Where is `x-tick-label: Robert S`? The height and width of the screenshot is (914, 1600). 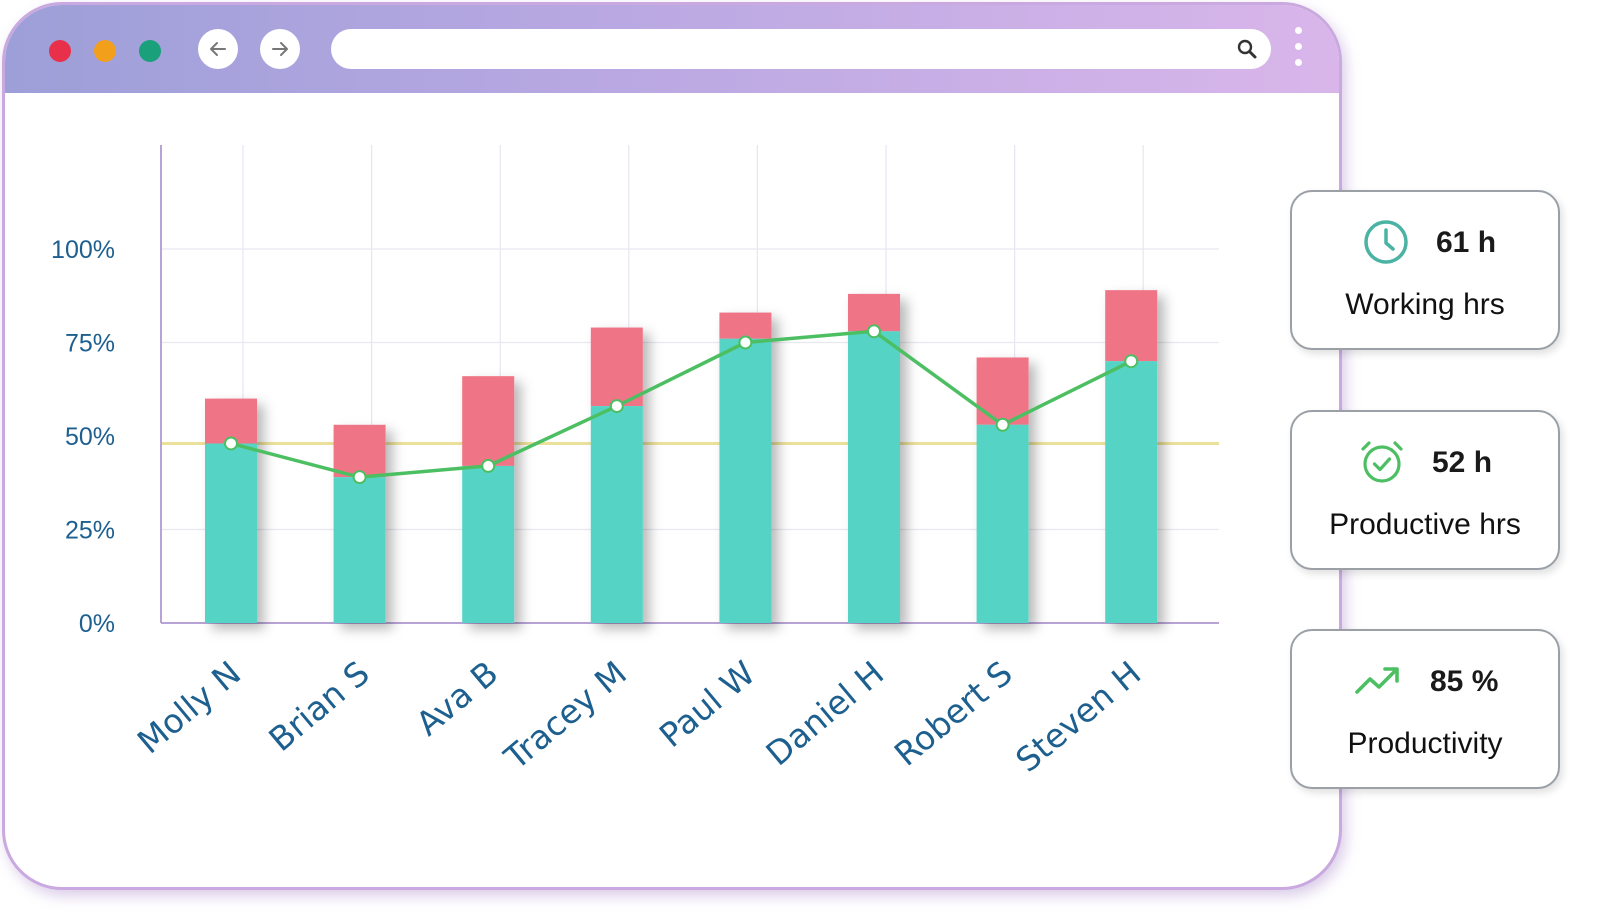
x-tick-label: Robert S is located at coordinates (953, 713).